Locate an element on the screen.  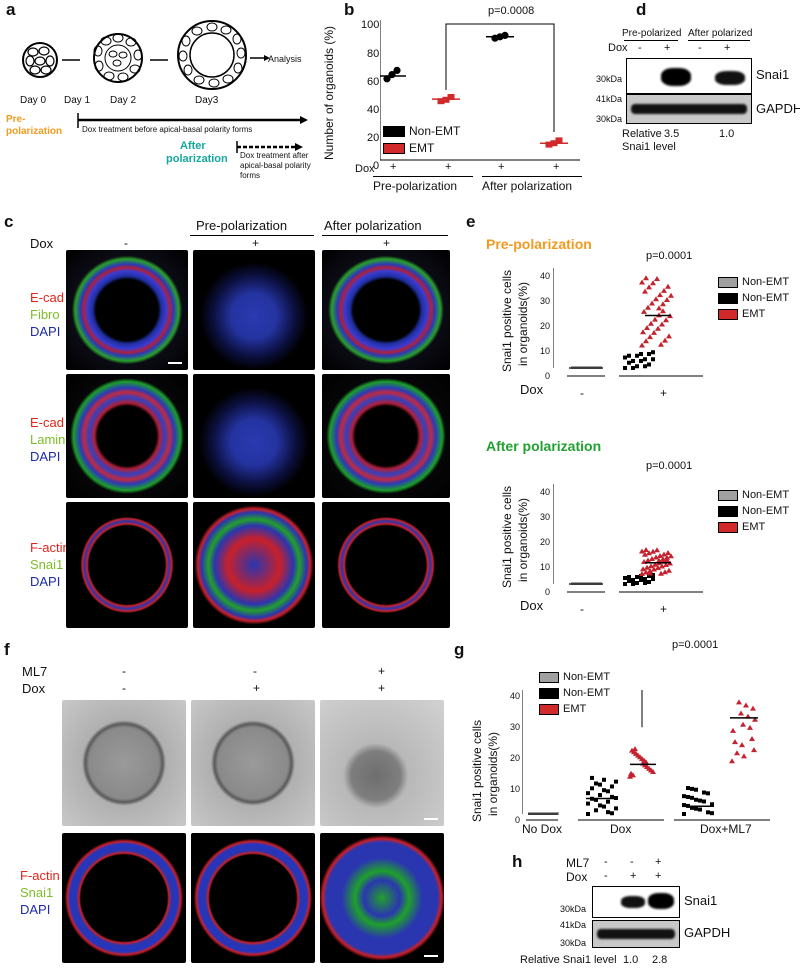
c-dox-0: - is located at coordinates (126, 243).